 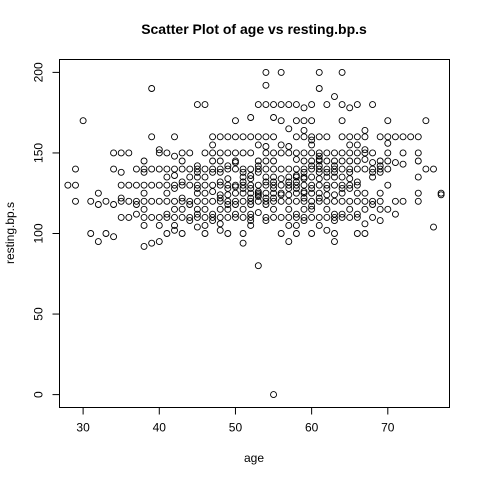 I want to click on y-tick-label: 50, so click(x=39, y=314).